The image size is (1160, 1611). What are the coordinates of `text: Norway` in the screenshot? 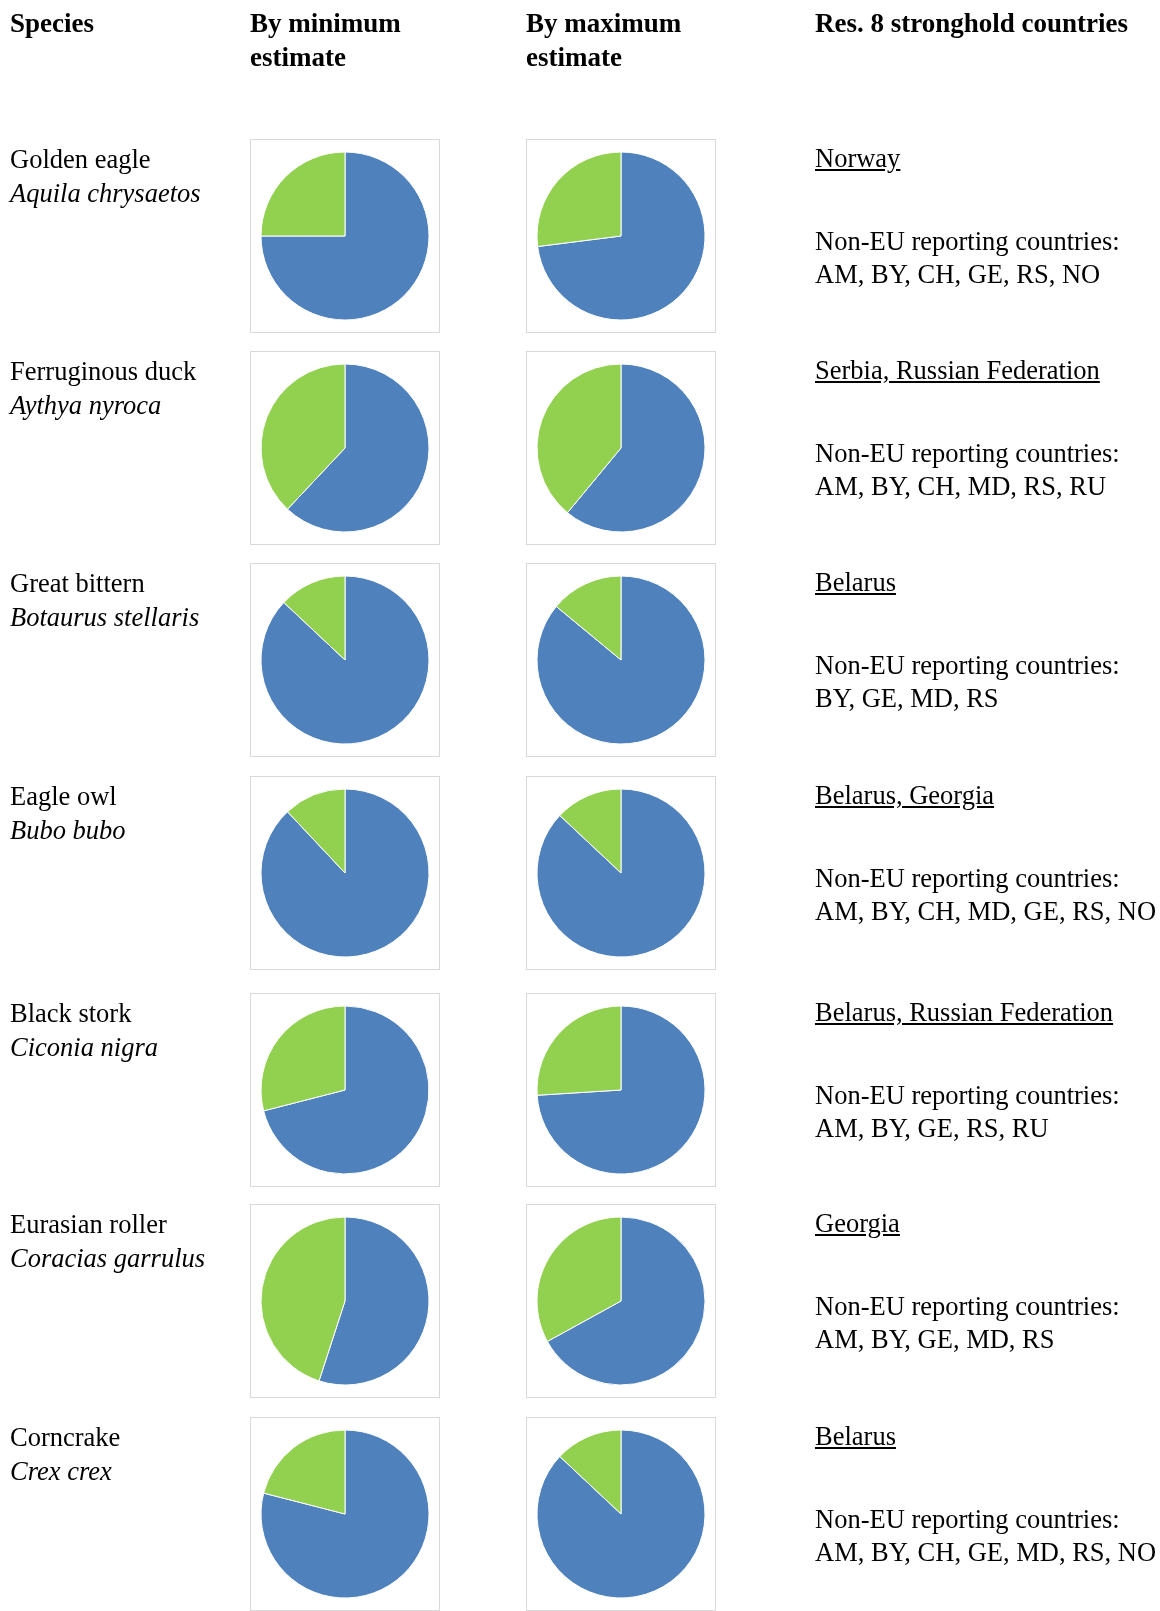 It's located at (858, 158).